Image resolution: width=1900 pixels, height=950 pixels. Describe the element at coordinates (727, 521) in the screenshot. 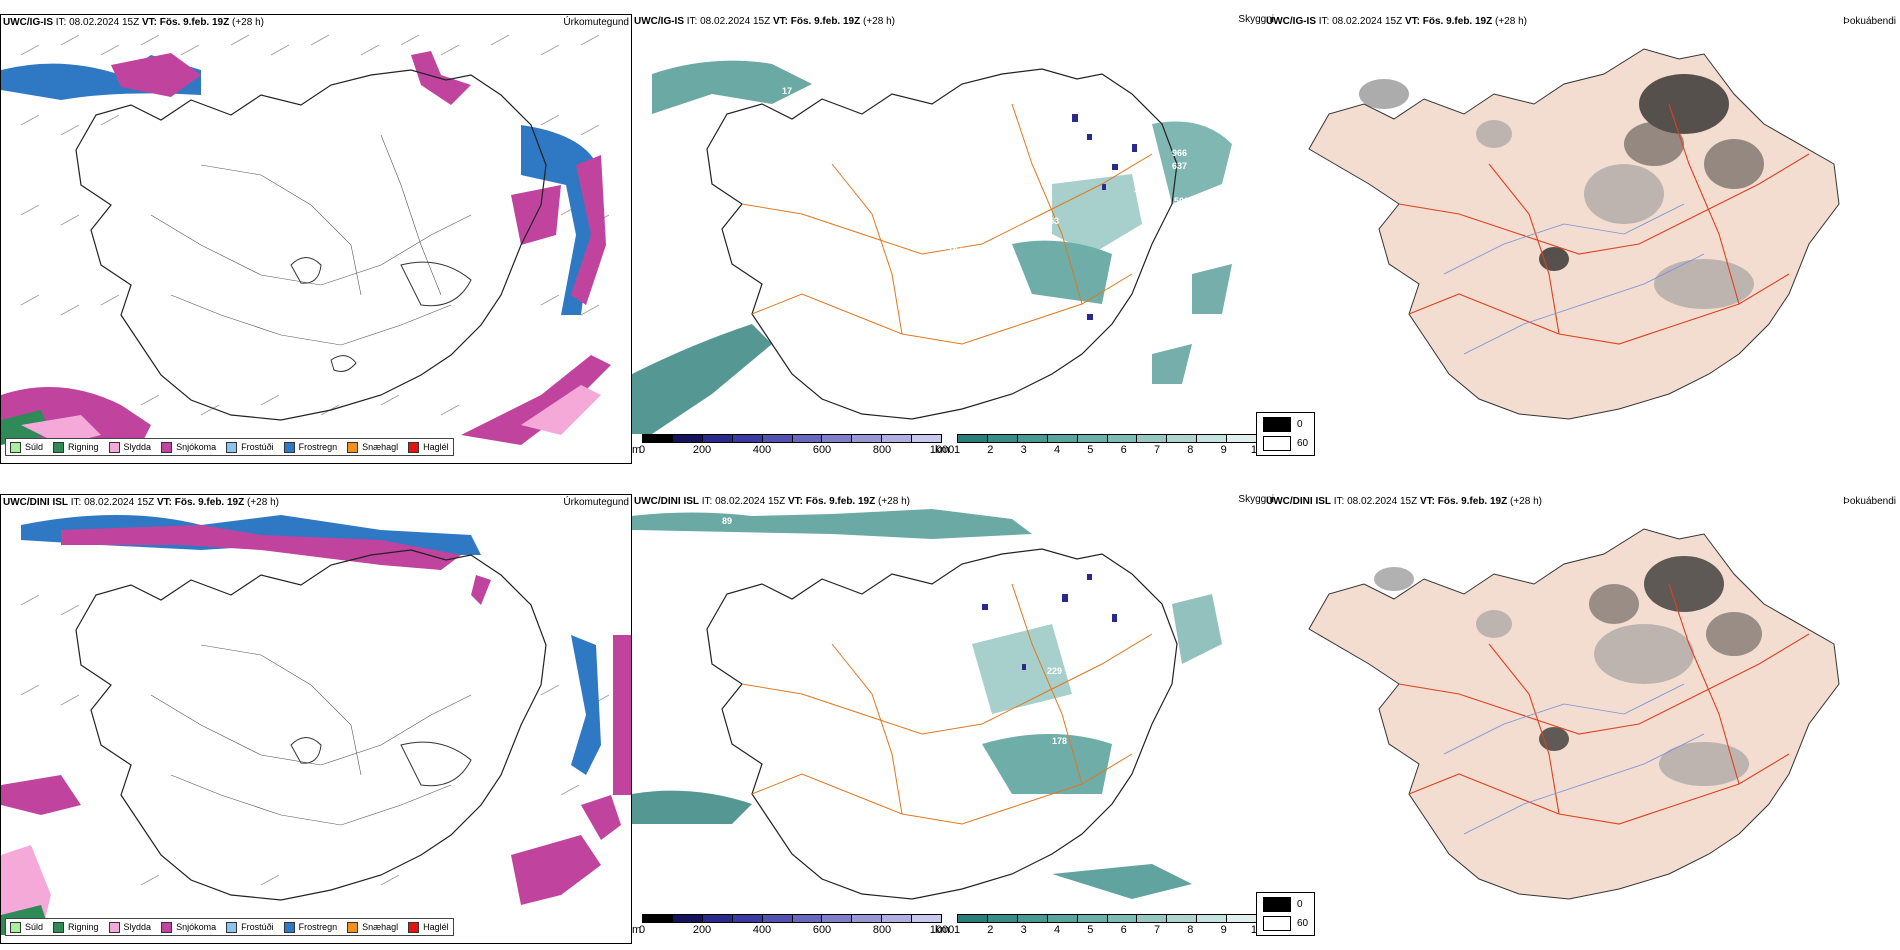

I see `map-value-label: 89` at that location.